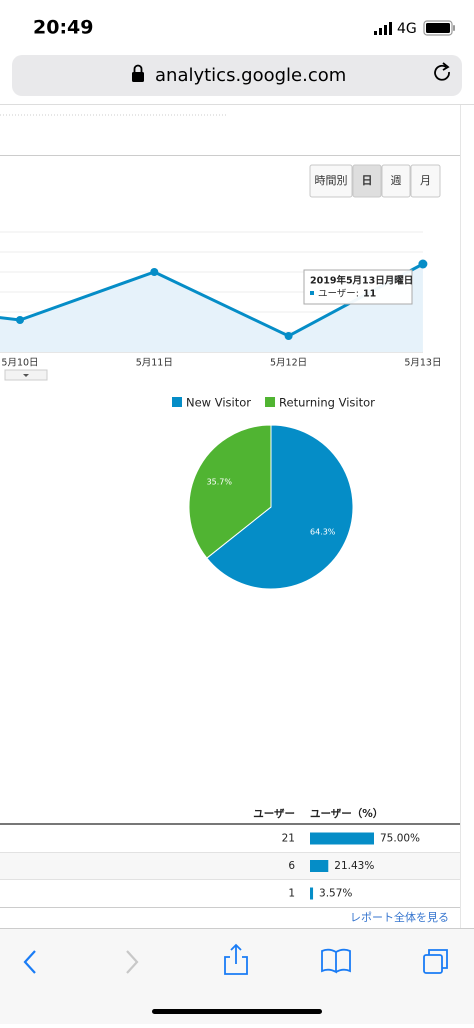 Image resolution: width=474 pixels, height=1028 pixels. What do you see at coordinates (26, 375) in the screenshot?
I see `chart-toggle` at bounding box center [26, 375].